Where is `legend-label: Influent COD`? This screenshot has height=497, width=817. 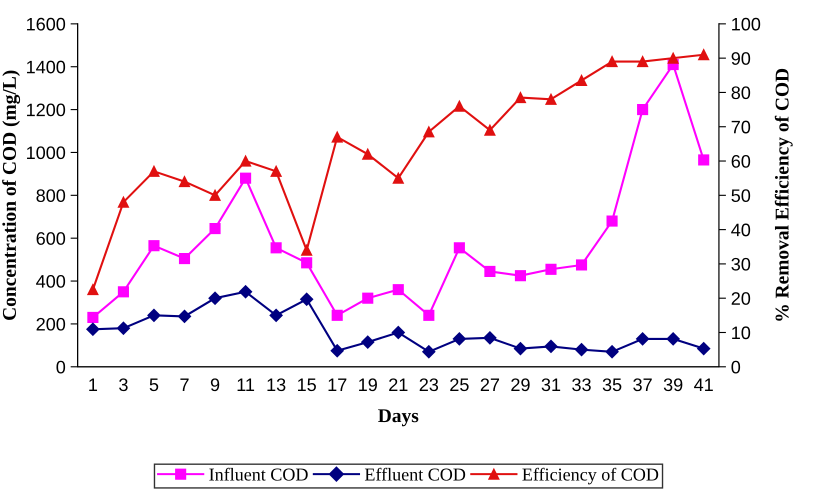 legend-label: Influent COD is located at coordinates (258, 474).